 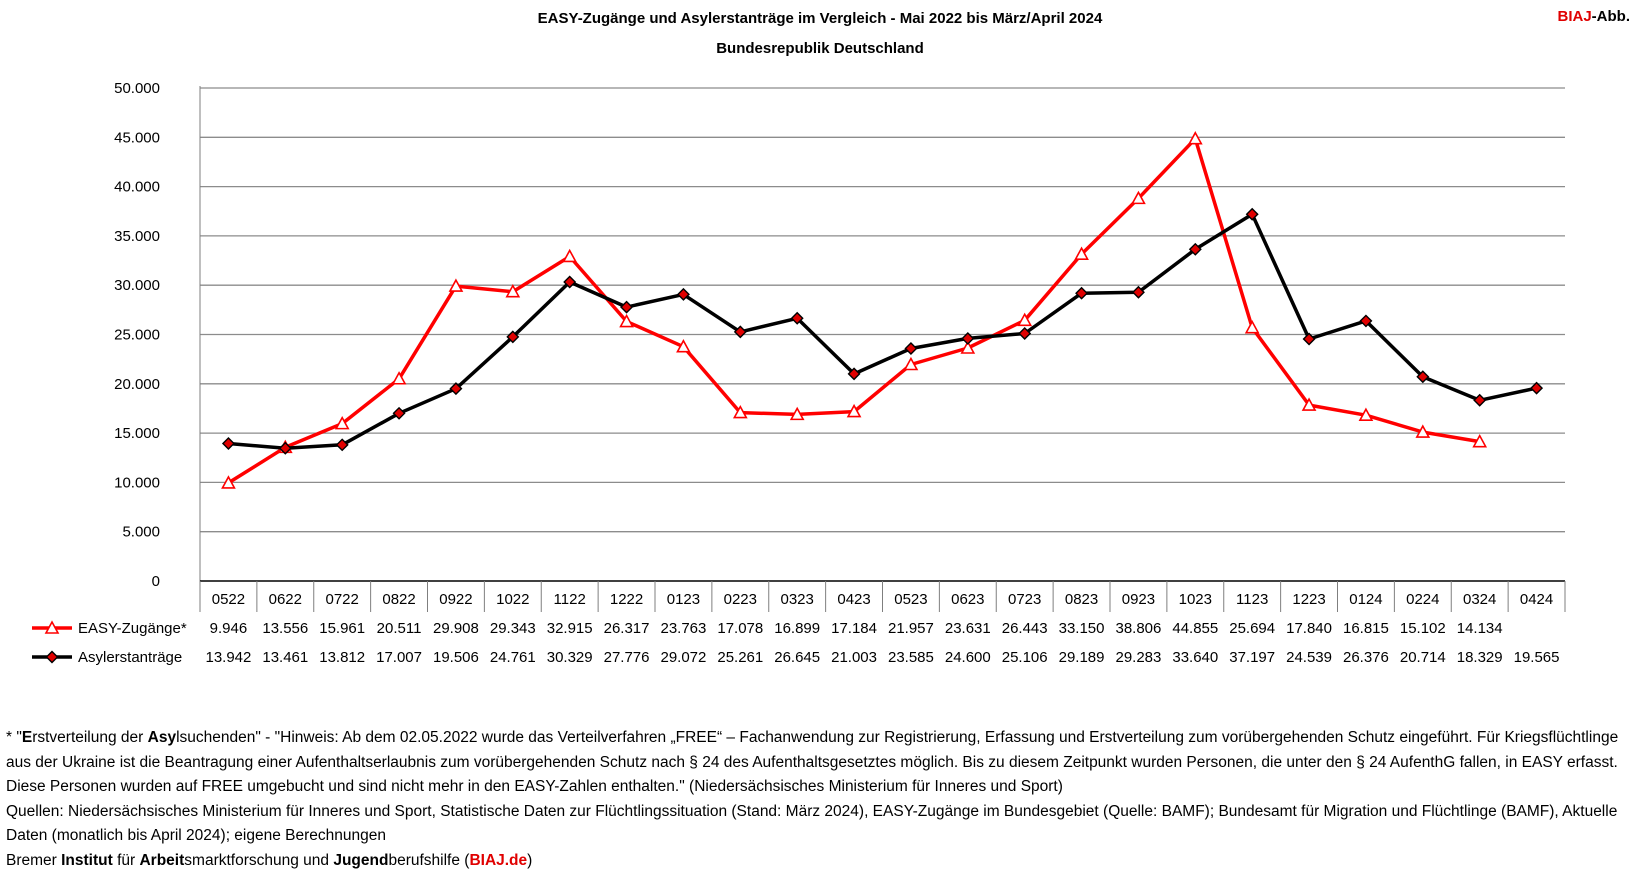 I want to click on data-label: 26.317, so click(x=627, y=628).